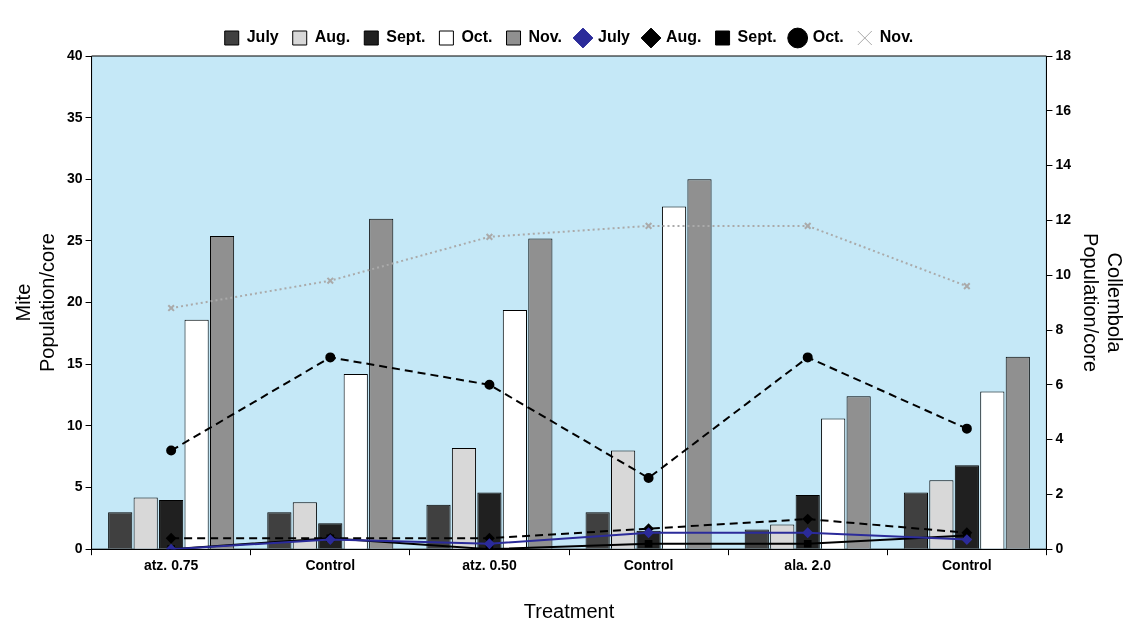 The width and height of the screenshot is (1146, 637). Describe the element at coordinates (78, 486) in the screenshot. I see `y-tick-label: 5` at that location.